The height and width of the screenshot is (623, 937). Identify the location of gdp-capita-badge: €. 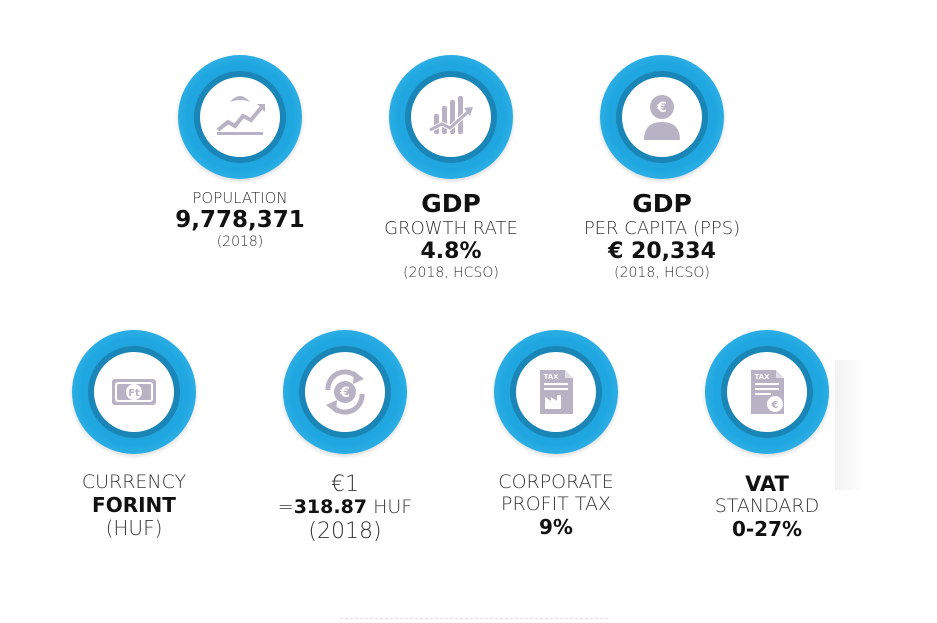
(662, 117).